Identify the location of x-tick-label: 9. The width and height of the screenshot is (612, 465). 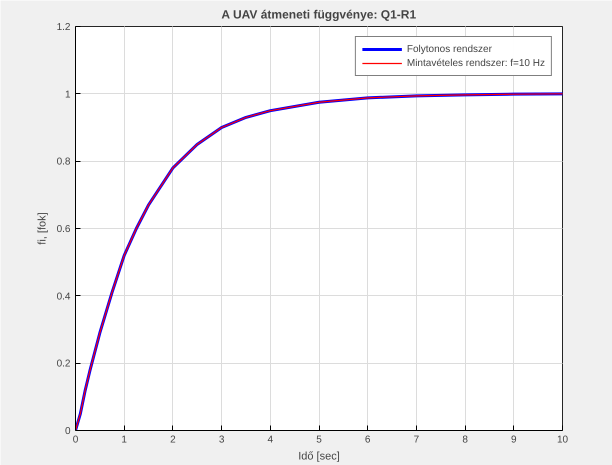
(514, 440).